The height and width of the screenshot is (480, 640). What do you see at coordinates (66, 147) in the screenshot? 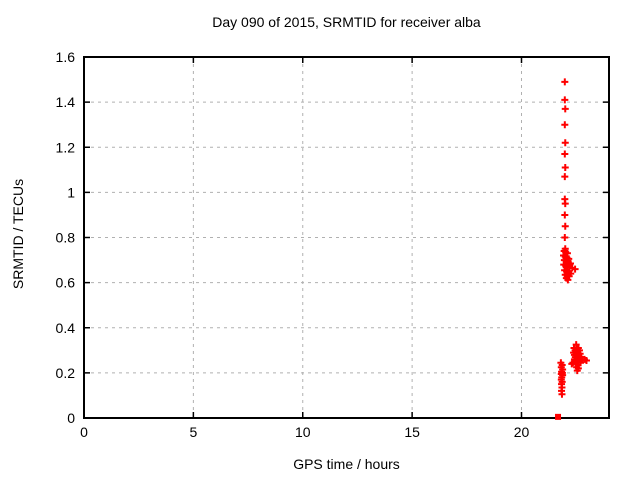
I see `y-tick-label: 1.2` at bounding box center [66, 147].